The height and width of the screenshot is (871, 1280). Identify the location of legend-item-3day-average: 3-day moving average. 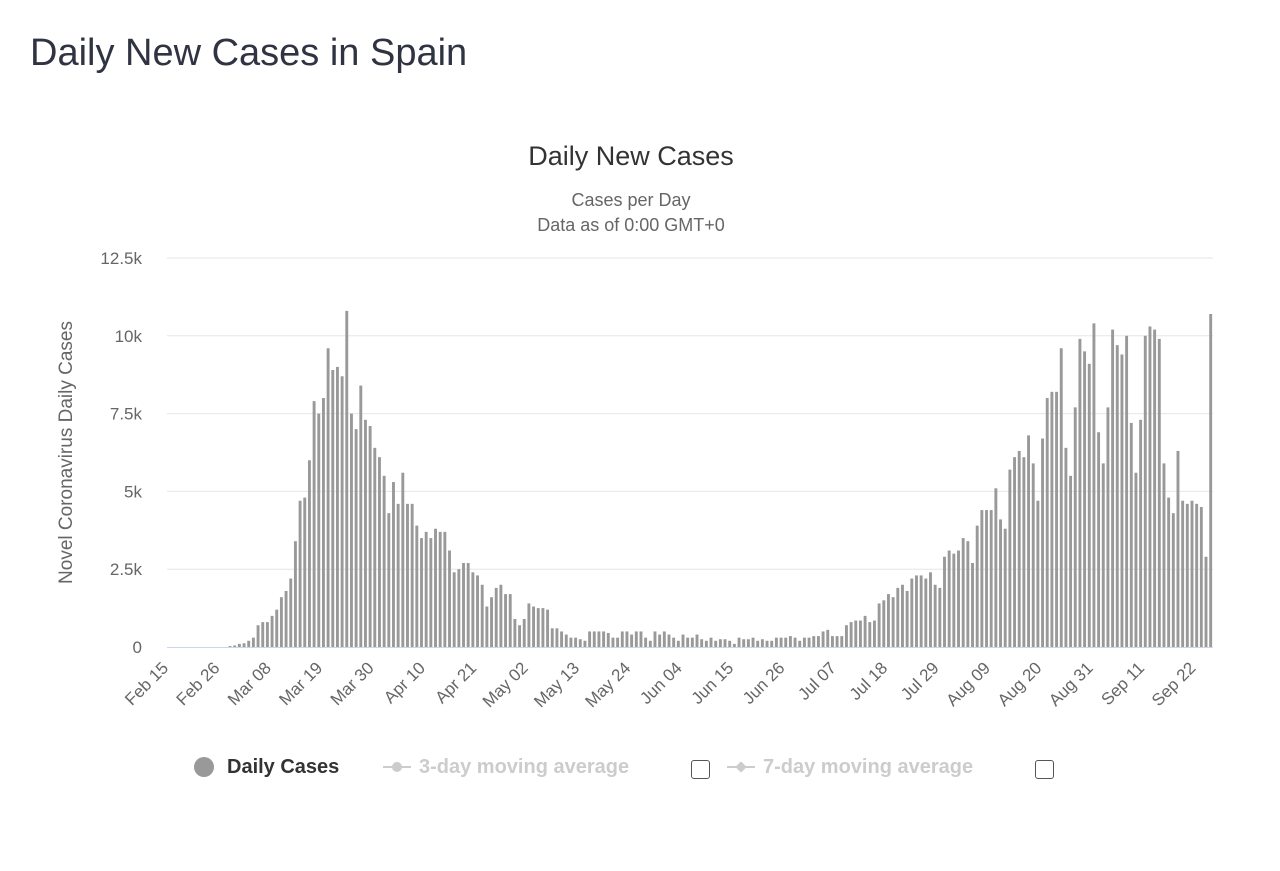
(524, 767).